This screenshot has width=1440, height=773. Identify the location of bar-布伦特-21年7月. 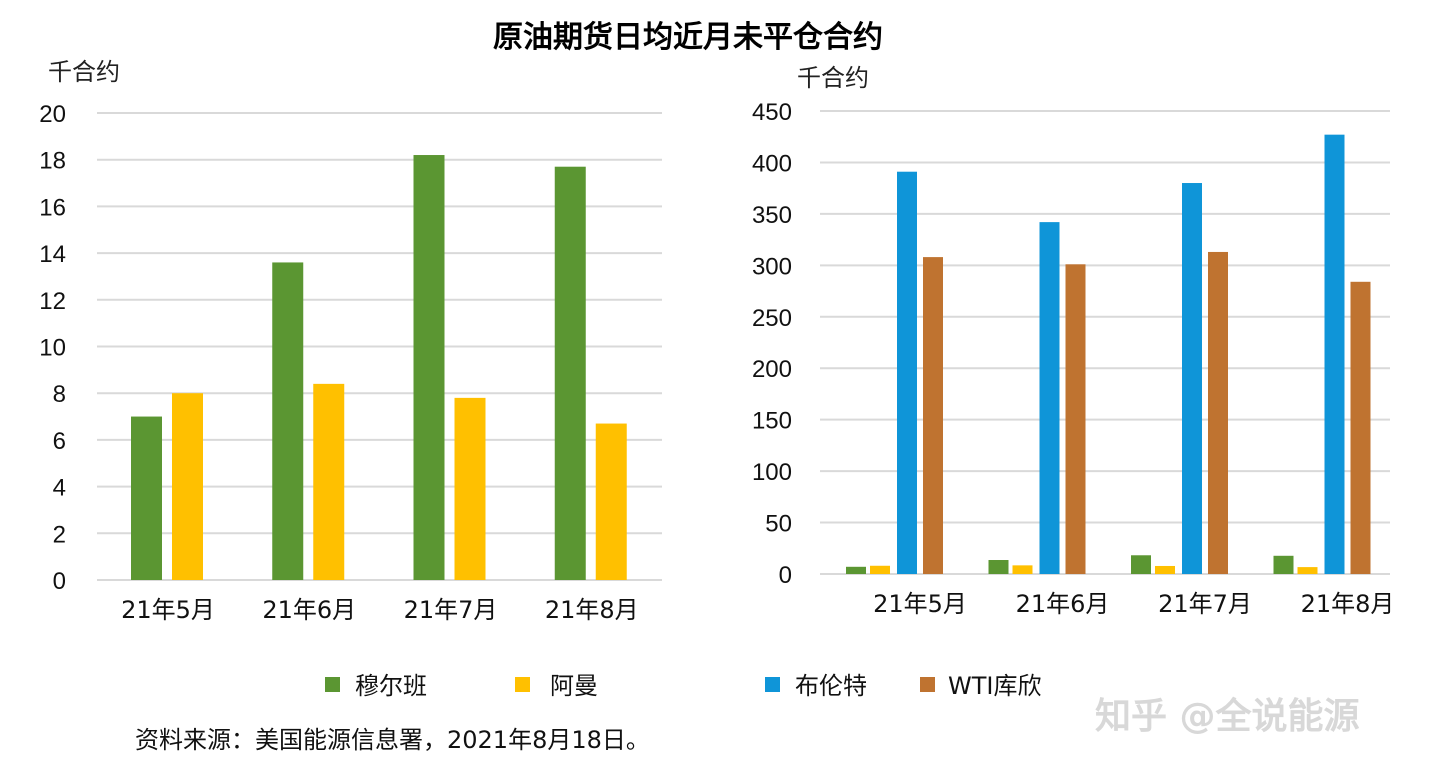
(1192, 378).